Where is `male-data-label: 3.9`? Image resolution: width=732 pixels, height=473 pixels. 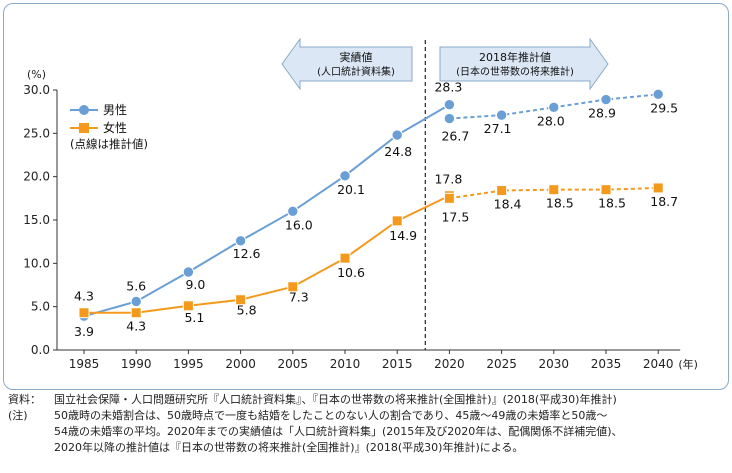 male-data-label: 3.9 is located at coordinates (84, 331).